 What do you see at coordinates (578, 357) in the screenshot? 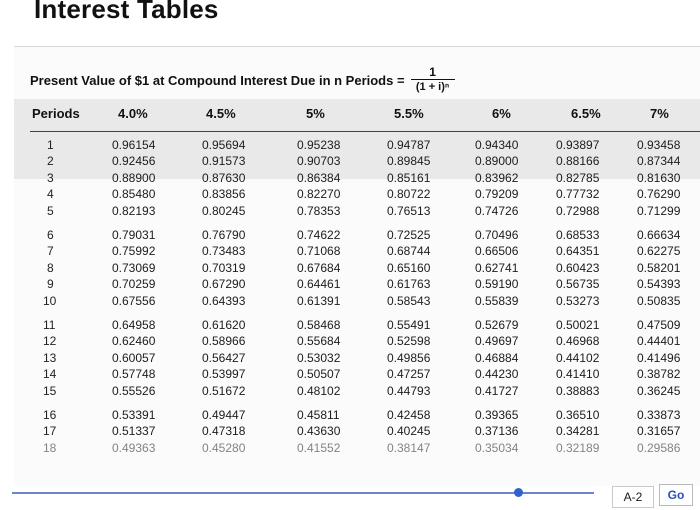
I see `present-value-cell: 0.44102` at bounding box center [578, 357].